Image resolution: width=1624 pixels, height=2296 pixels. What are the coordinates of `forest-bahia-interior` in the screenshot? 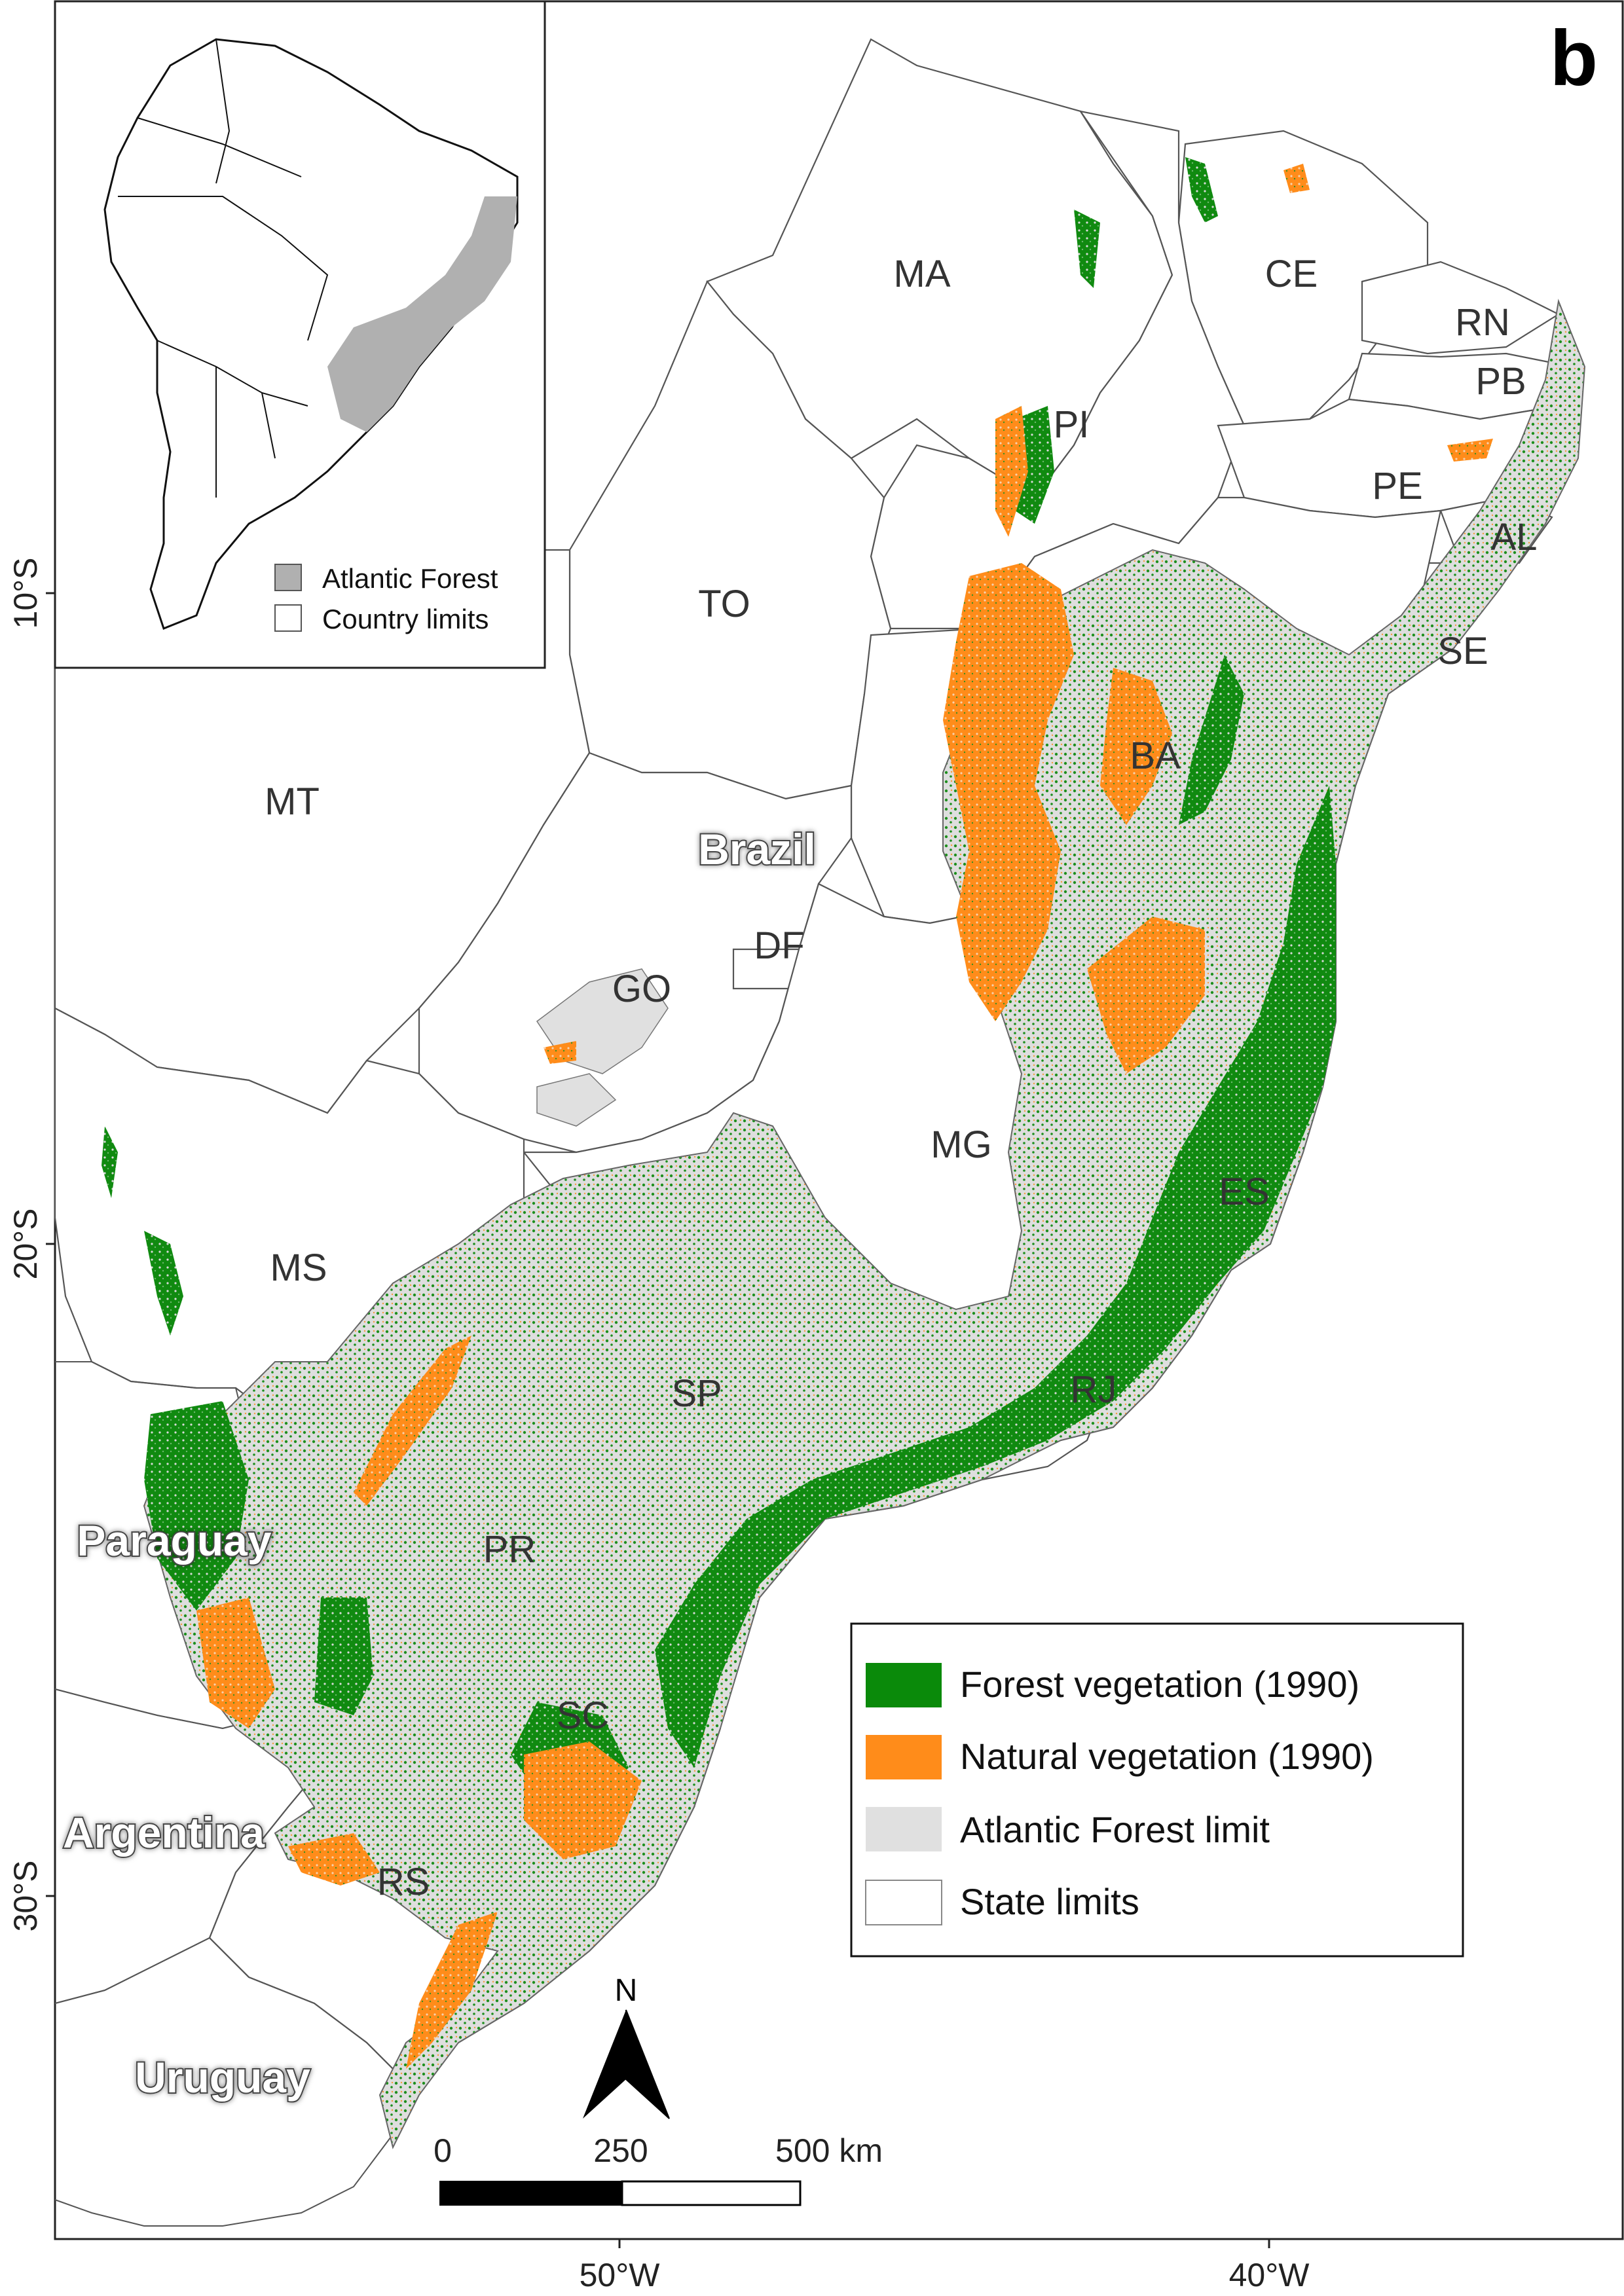 It's located at (1211, 740).